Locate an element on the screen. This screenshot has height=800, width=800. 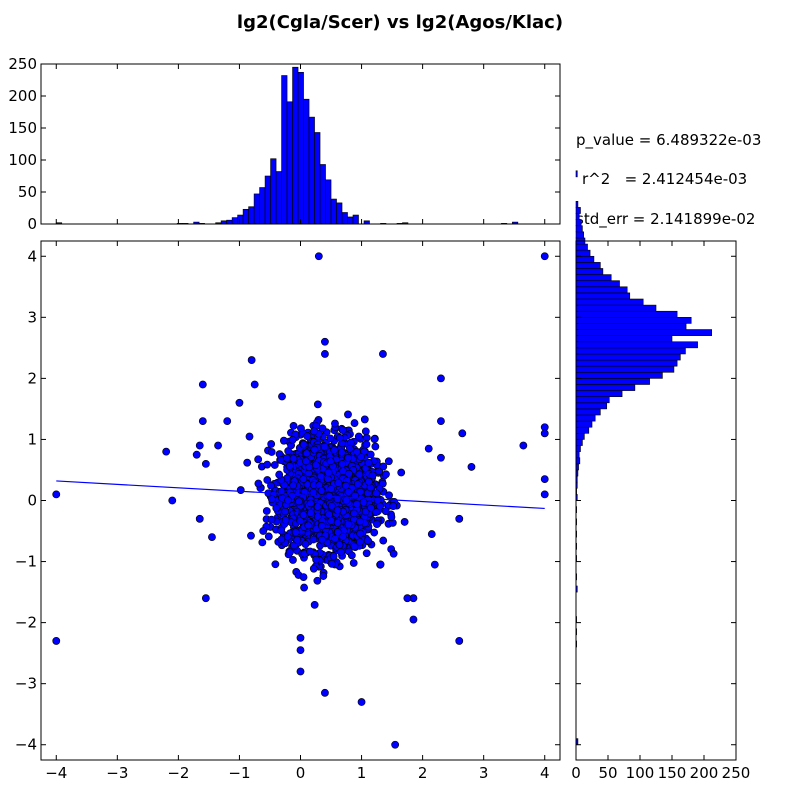
top-hist-y-tick-label: 200 is located at coordinates (22, 96).